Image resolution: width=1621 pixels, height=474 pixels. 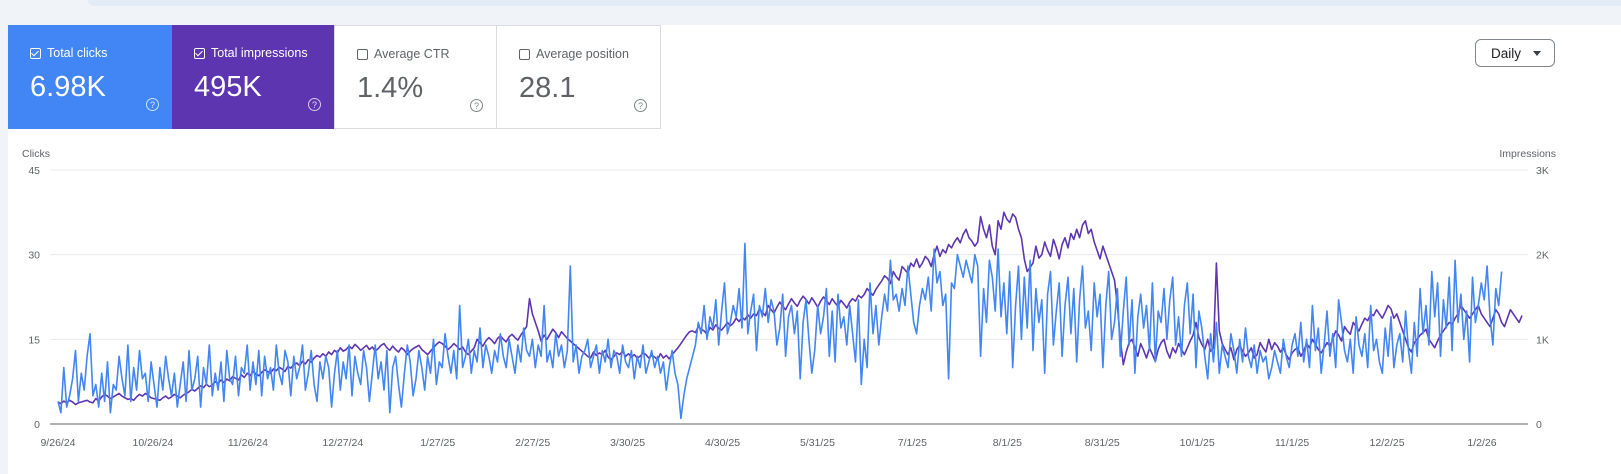 What do you see at coordinates (1542, 171) in the screenshot?
I see `right-axis-tick: 3K` at bounding box center [1542, 171].